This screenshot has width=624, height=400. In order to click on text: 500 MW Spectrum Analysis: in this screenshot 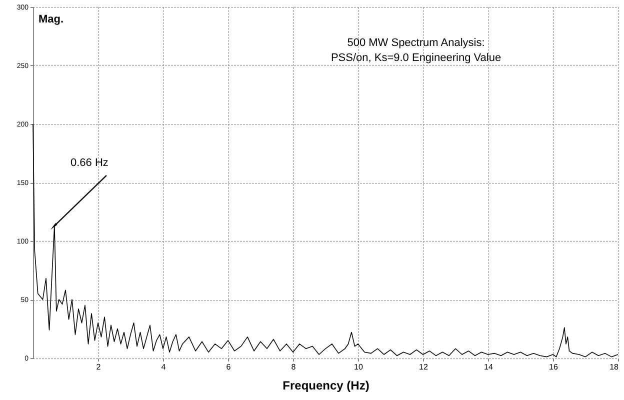, I will do `click(416, 43)`.